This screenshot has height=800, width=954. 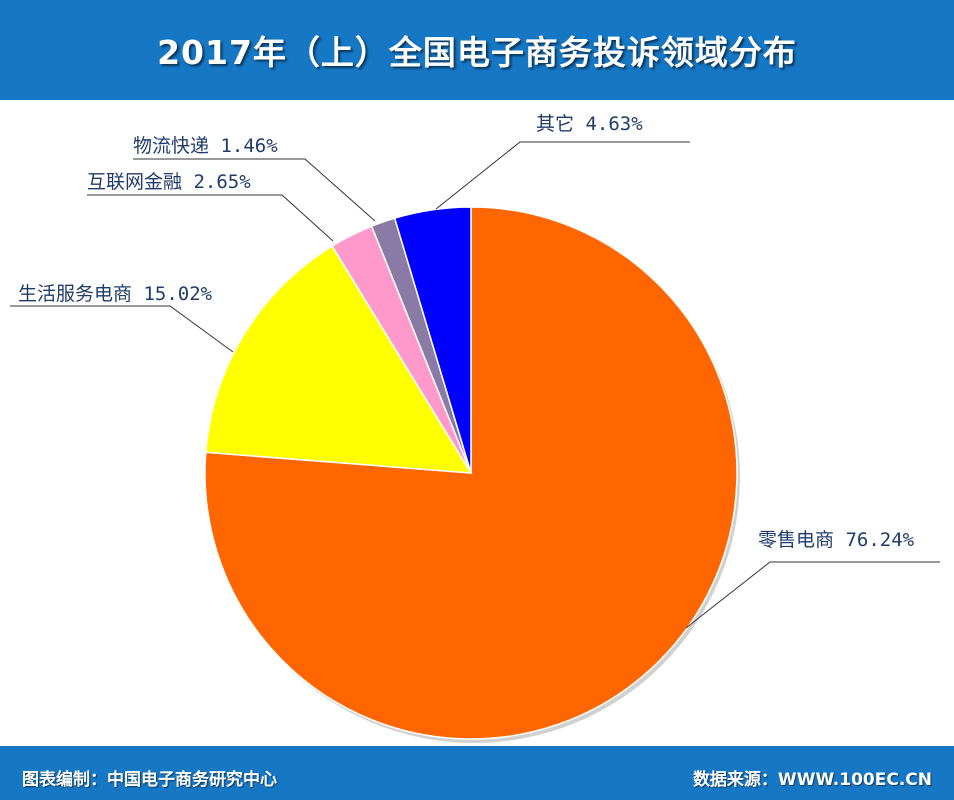 I want to click on title-bar: 2017年（上）全国电子商务投诉领域分布, so click(x=477, y=50).